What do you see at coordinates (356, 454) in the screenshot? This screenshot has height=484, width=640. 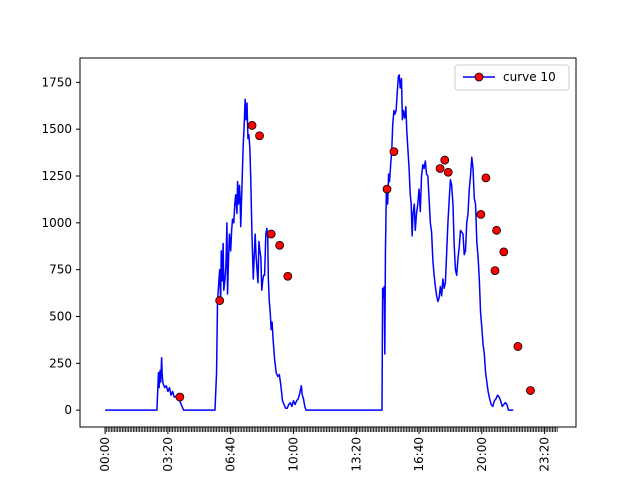 I see `x-tick-label: 13:20` at bounding box center [356, 454].